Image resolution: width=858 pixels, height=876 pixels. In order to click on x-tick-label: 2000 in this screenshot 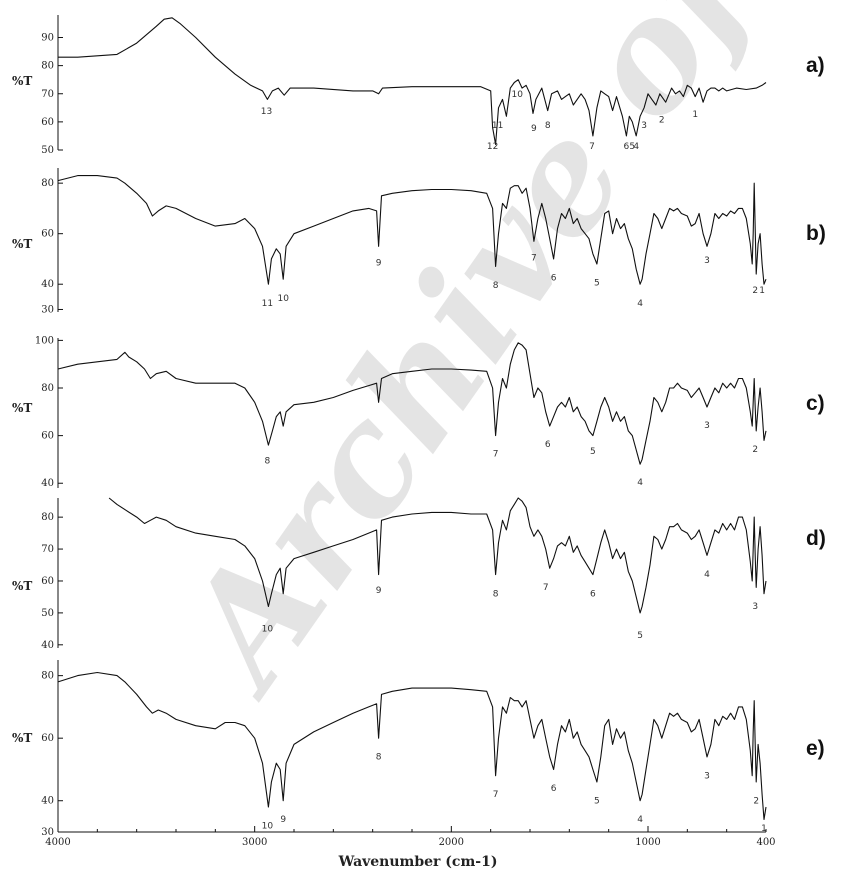, I will do `click(451, 842)`.